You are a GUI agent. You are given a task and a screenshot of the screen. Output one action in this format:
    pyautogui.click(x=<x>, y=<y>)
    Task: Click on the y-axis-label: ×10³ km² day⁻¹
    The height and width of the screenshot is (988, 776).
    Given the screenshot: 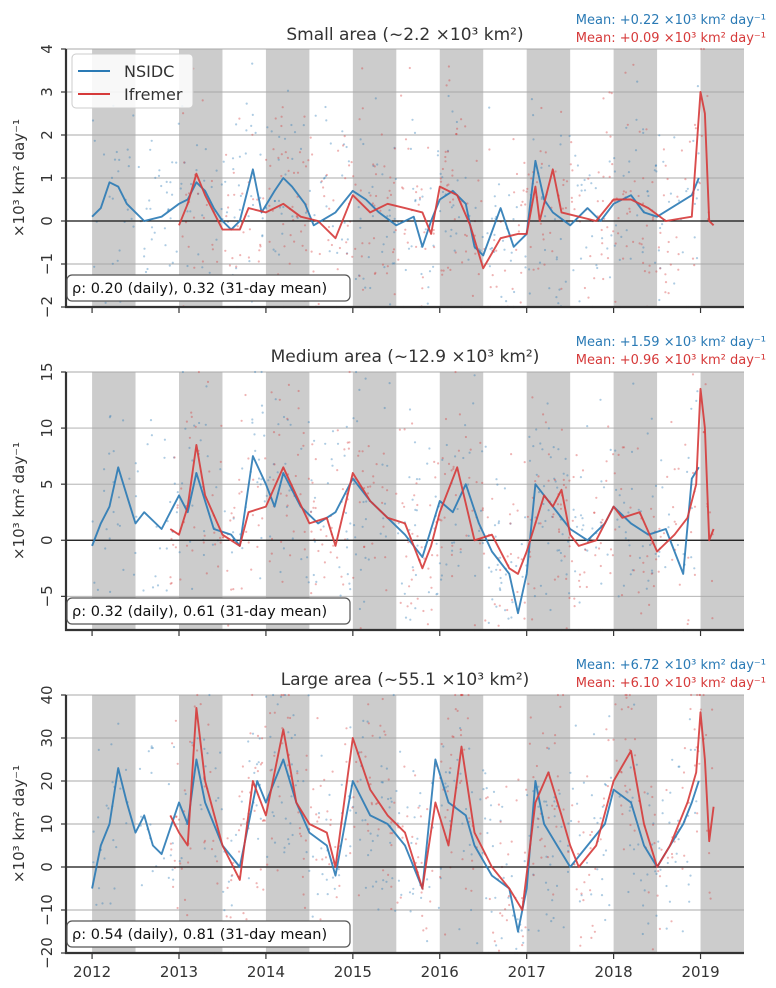 What is the action you would take?
    pyautogui.click(x=19, y=501)
    